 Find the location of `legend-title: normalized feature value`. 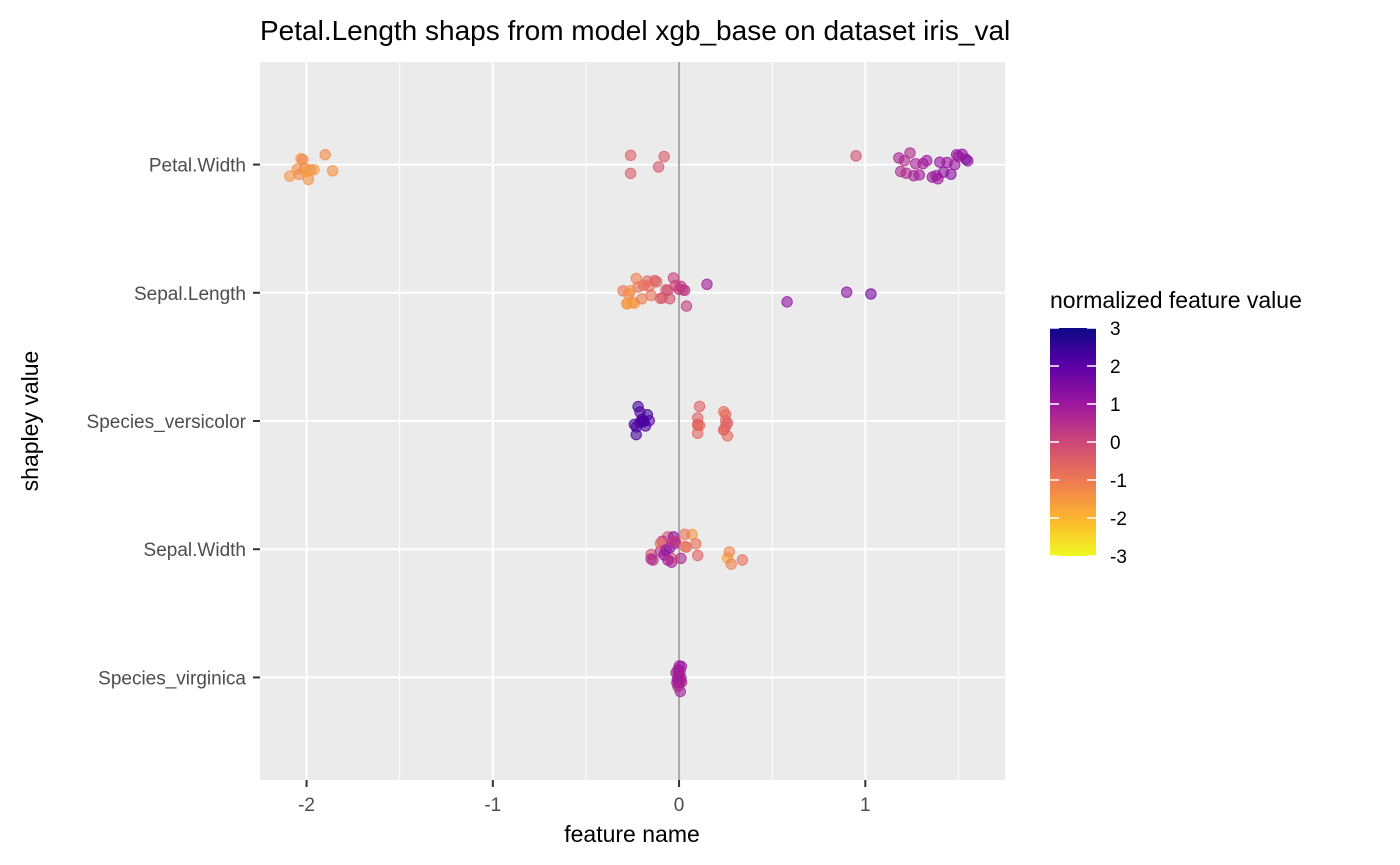

legend-title: normalized feature value is located at coordinates (1176, 300).